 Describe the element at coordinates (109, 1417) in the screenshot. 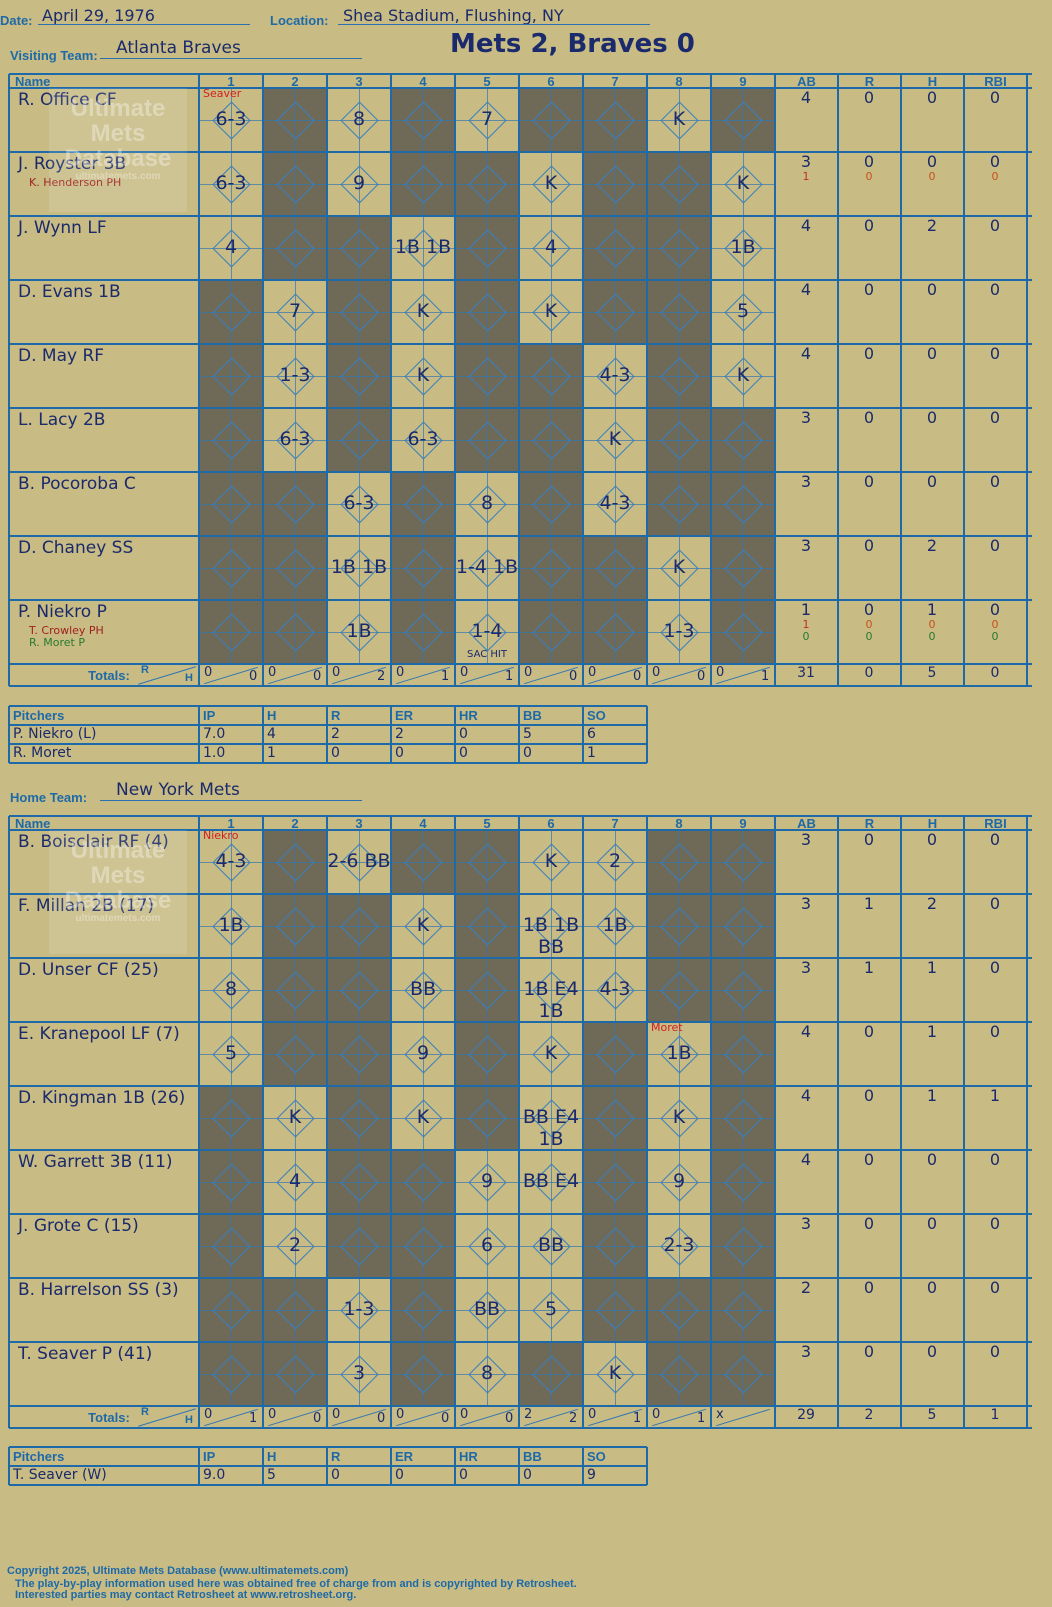

I see `totals-label: Totals:` at that location.